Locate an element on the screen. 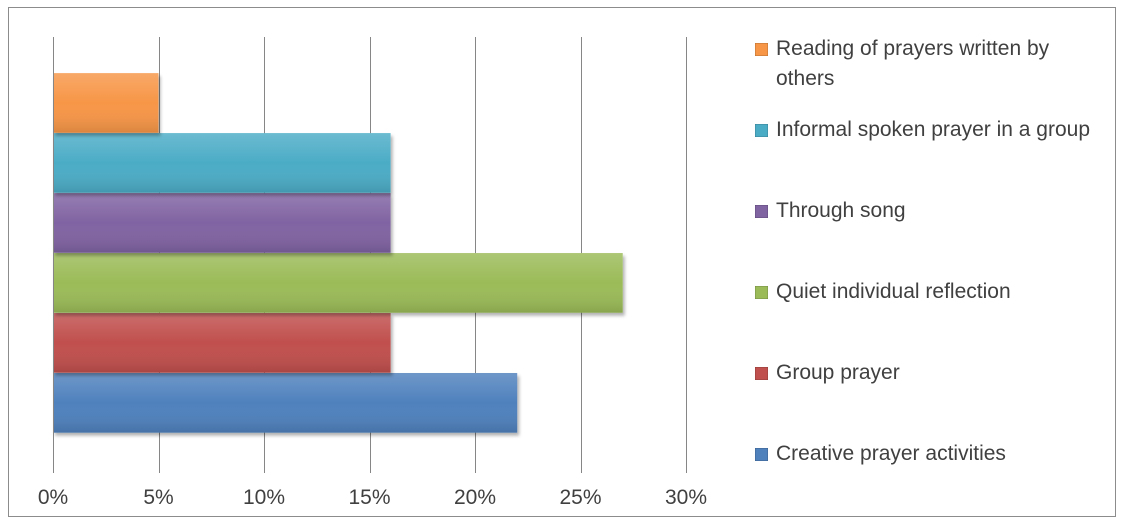  legend-item: Group prayer is located at coordinates (930, 373).